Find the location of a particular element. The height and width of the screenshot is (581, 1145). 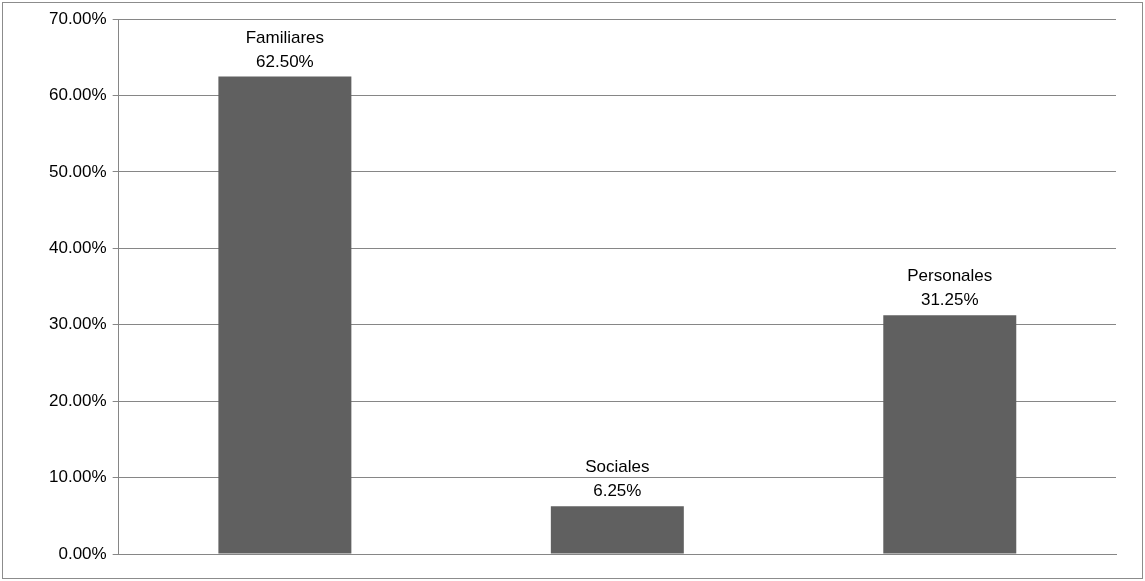

x-tick-label: Sociales is located at coordinates (617, 467).